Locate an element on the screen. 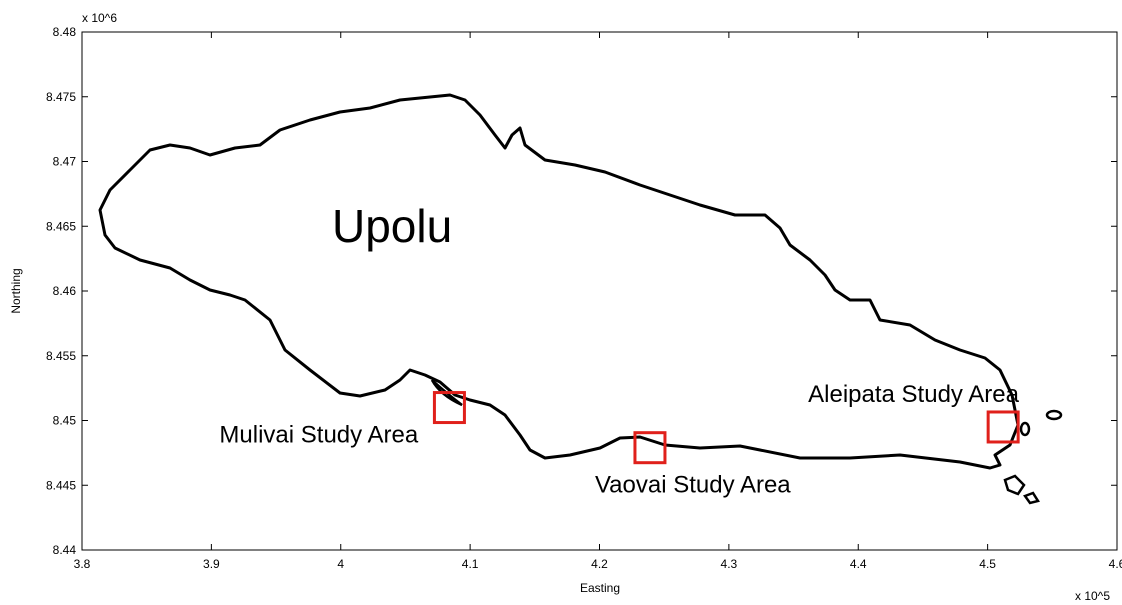 This screenshot has height=605, width=1122. x-exponent: x 10^5 is located at coordinates (1092, 596).